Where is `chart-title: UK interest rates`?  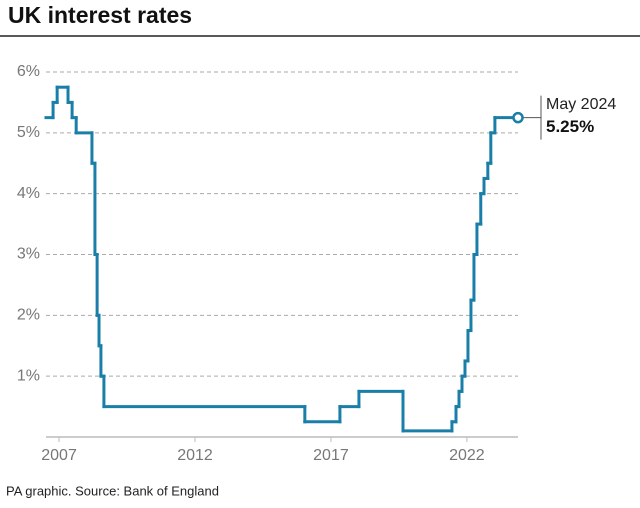 chart-title: UK interest rates is located at coordinates (100, 15).